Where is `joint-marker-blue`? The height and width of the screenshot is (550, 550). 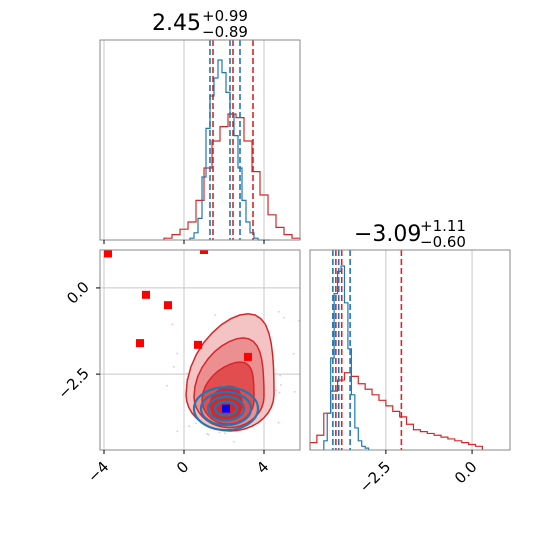 joint-marker-blue is located at coordinates (226, 408).